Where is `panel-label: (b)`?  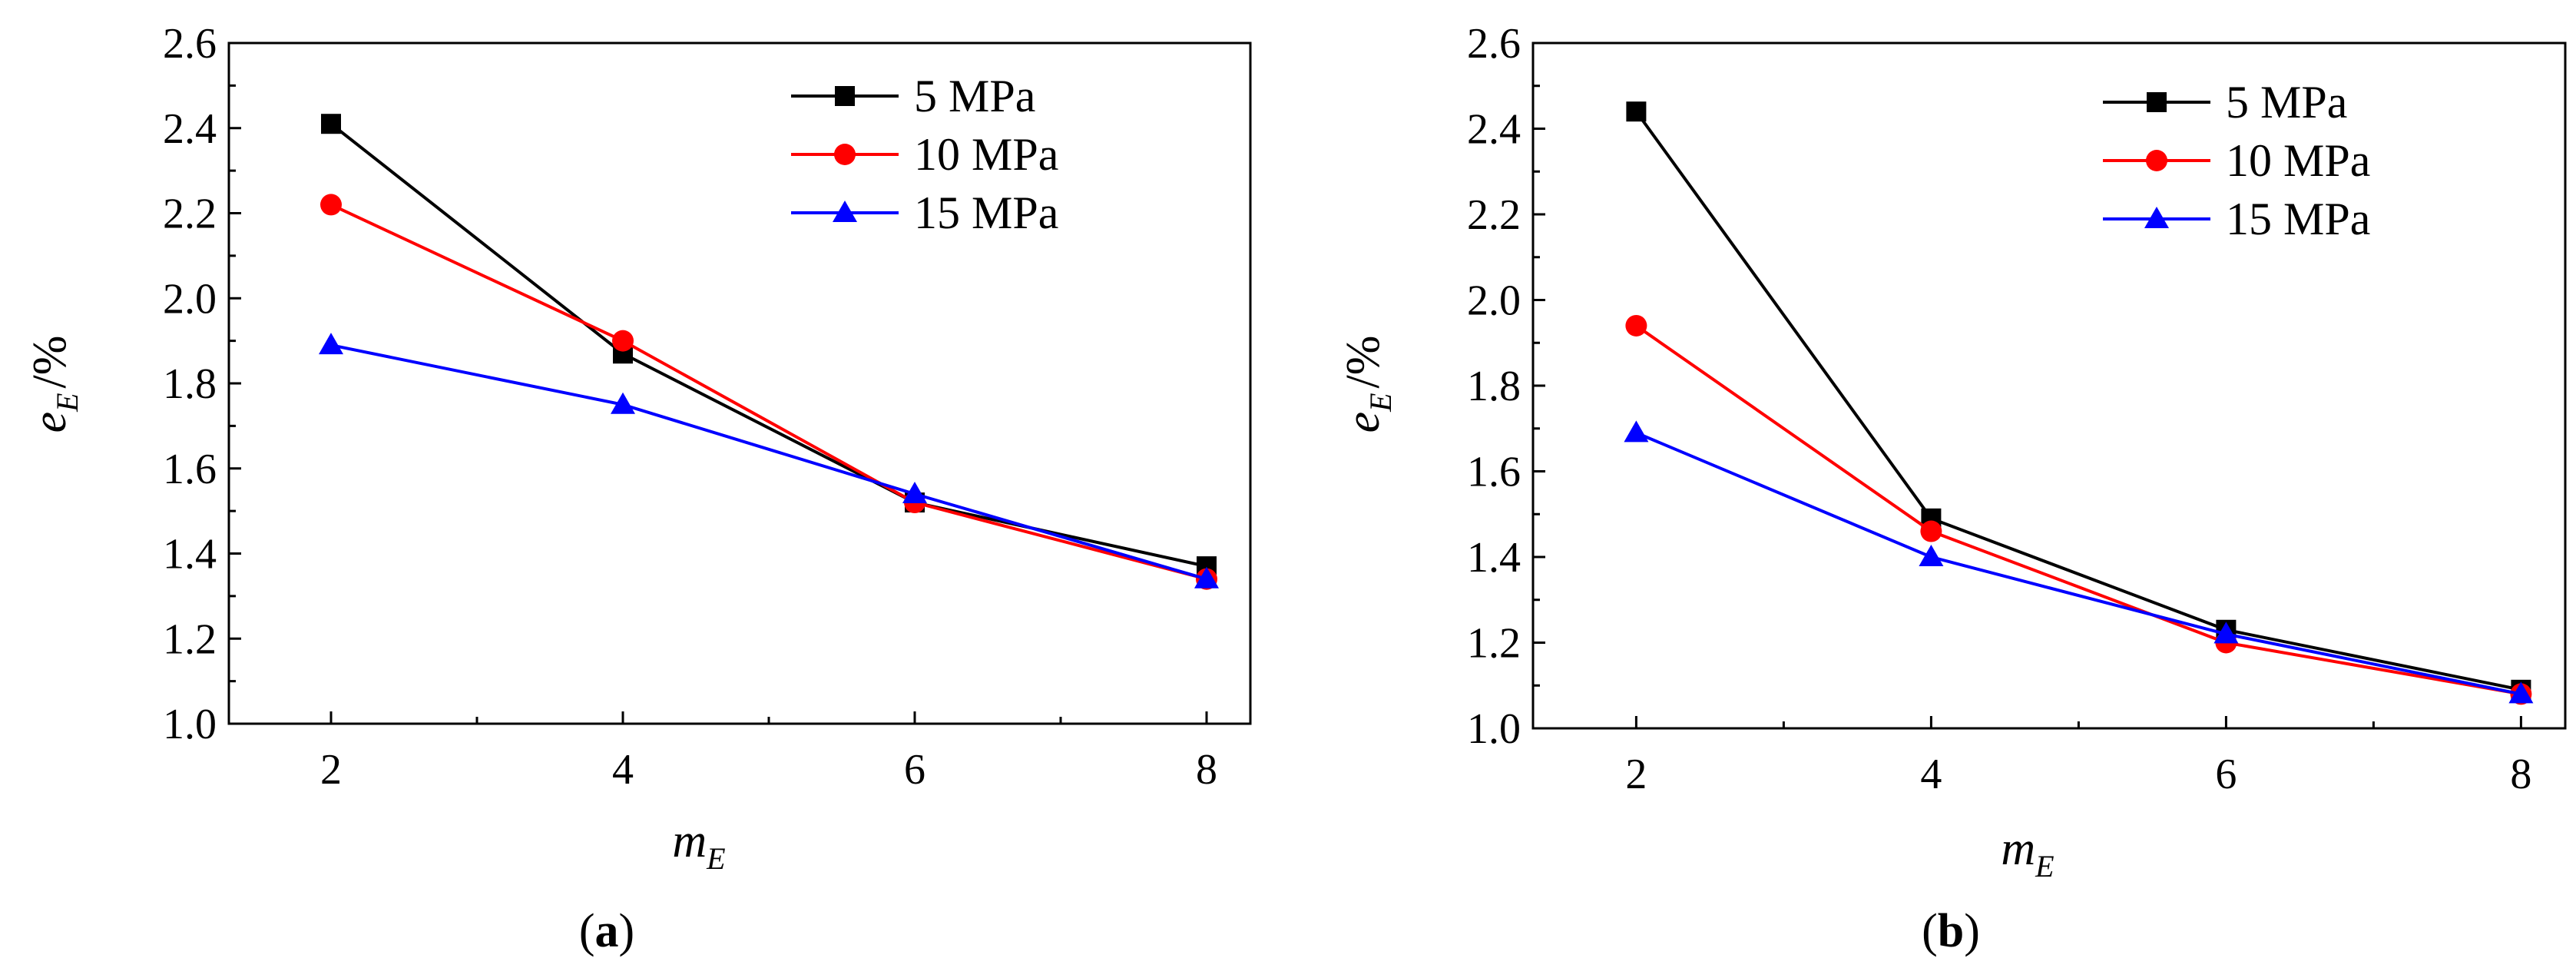 panel-label: (b) is located at coordinates (1951, 931).